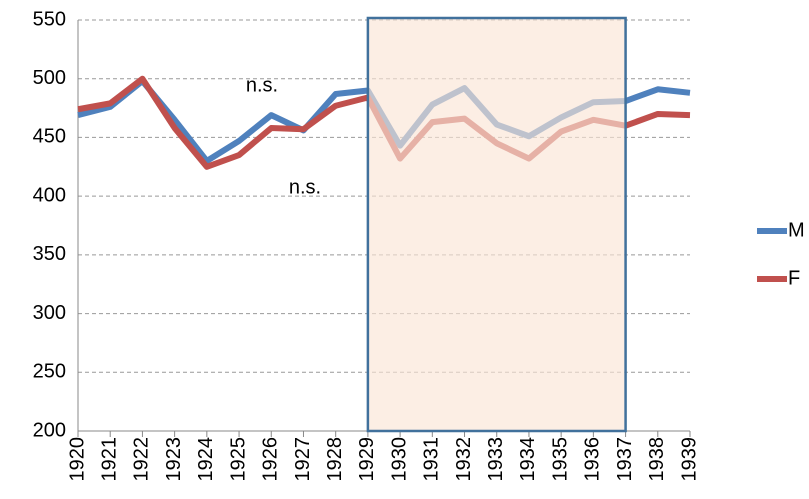 The image size is (809, 499). I want to click on x-tick-label: 1922, so click(142, 459).